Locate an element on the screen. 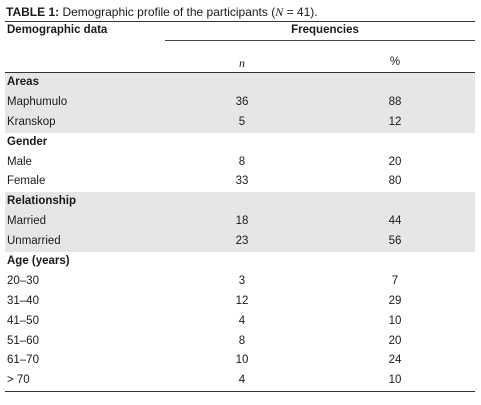 The height and width of the screenshot is (405, 481). cell-n: 23 is located at coordinates (242, 241).